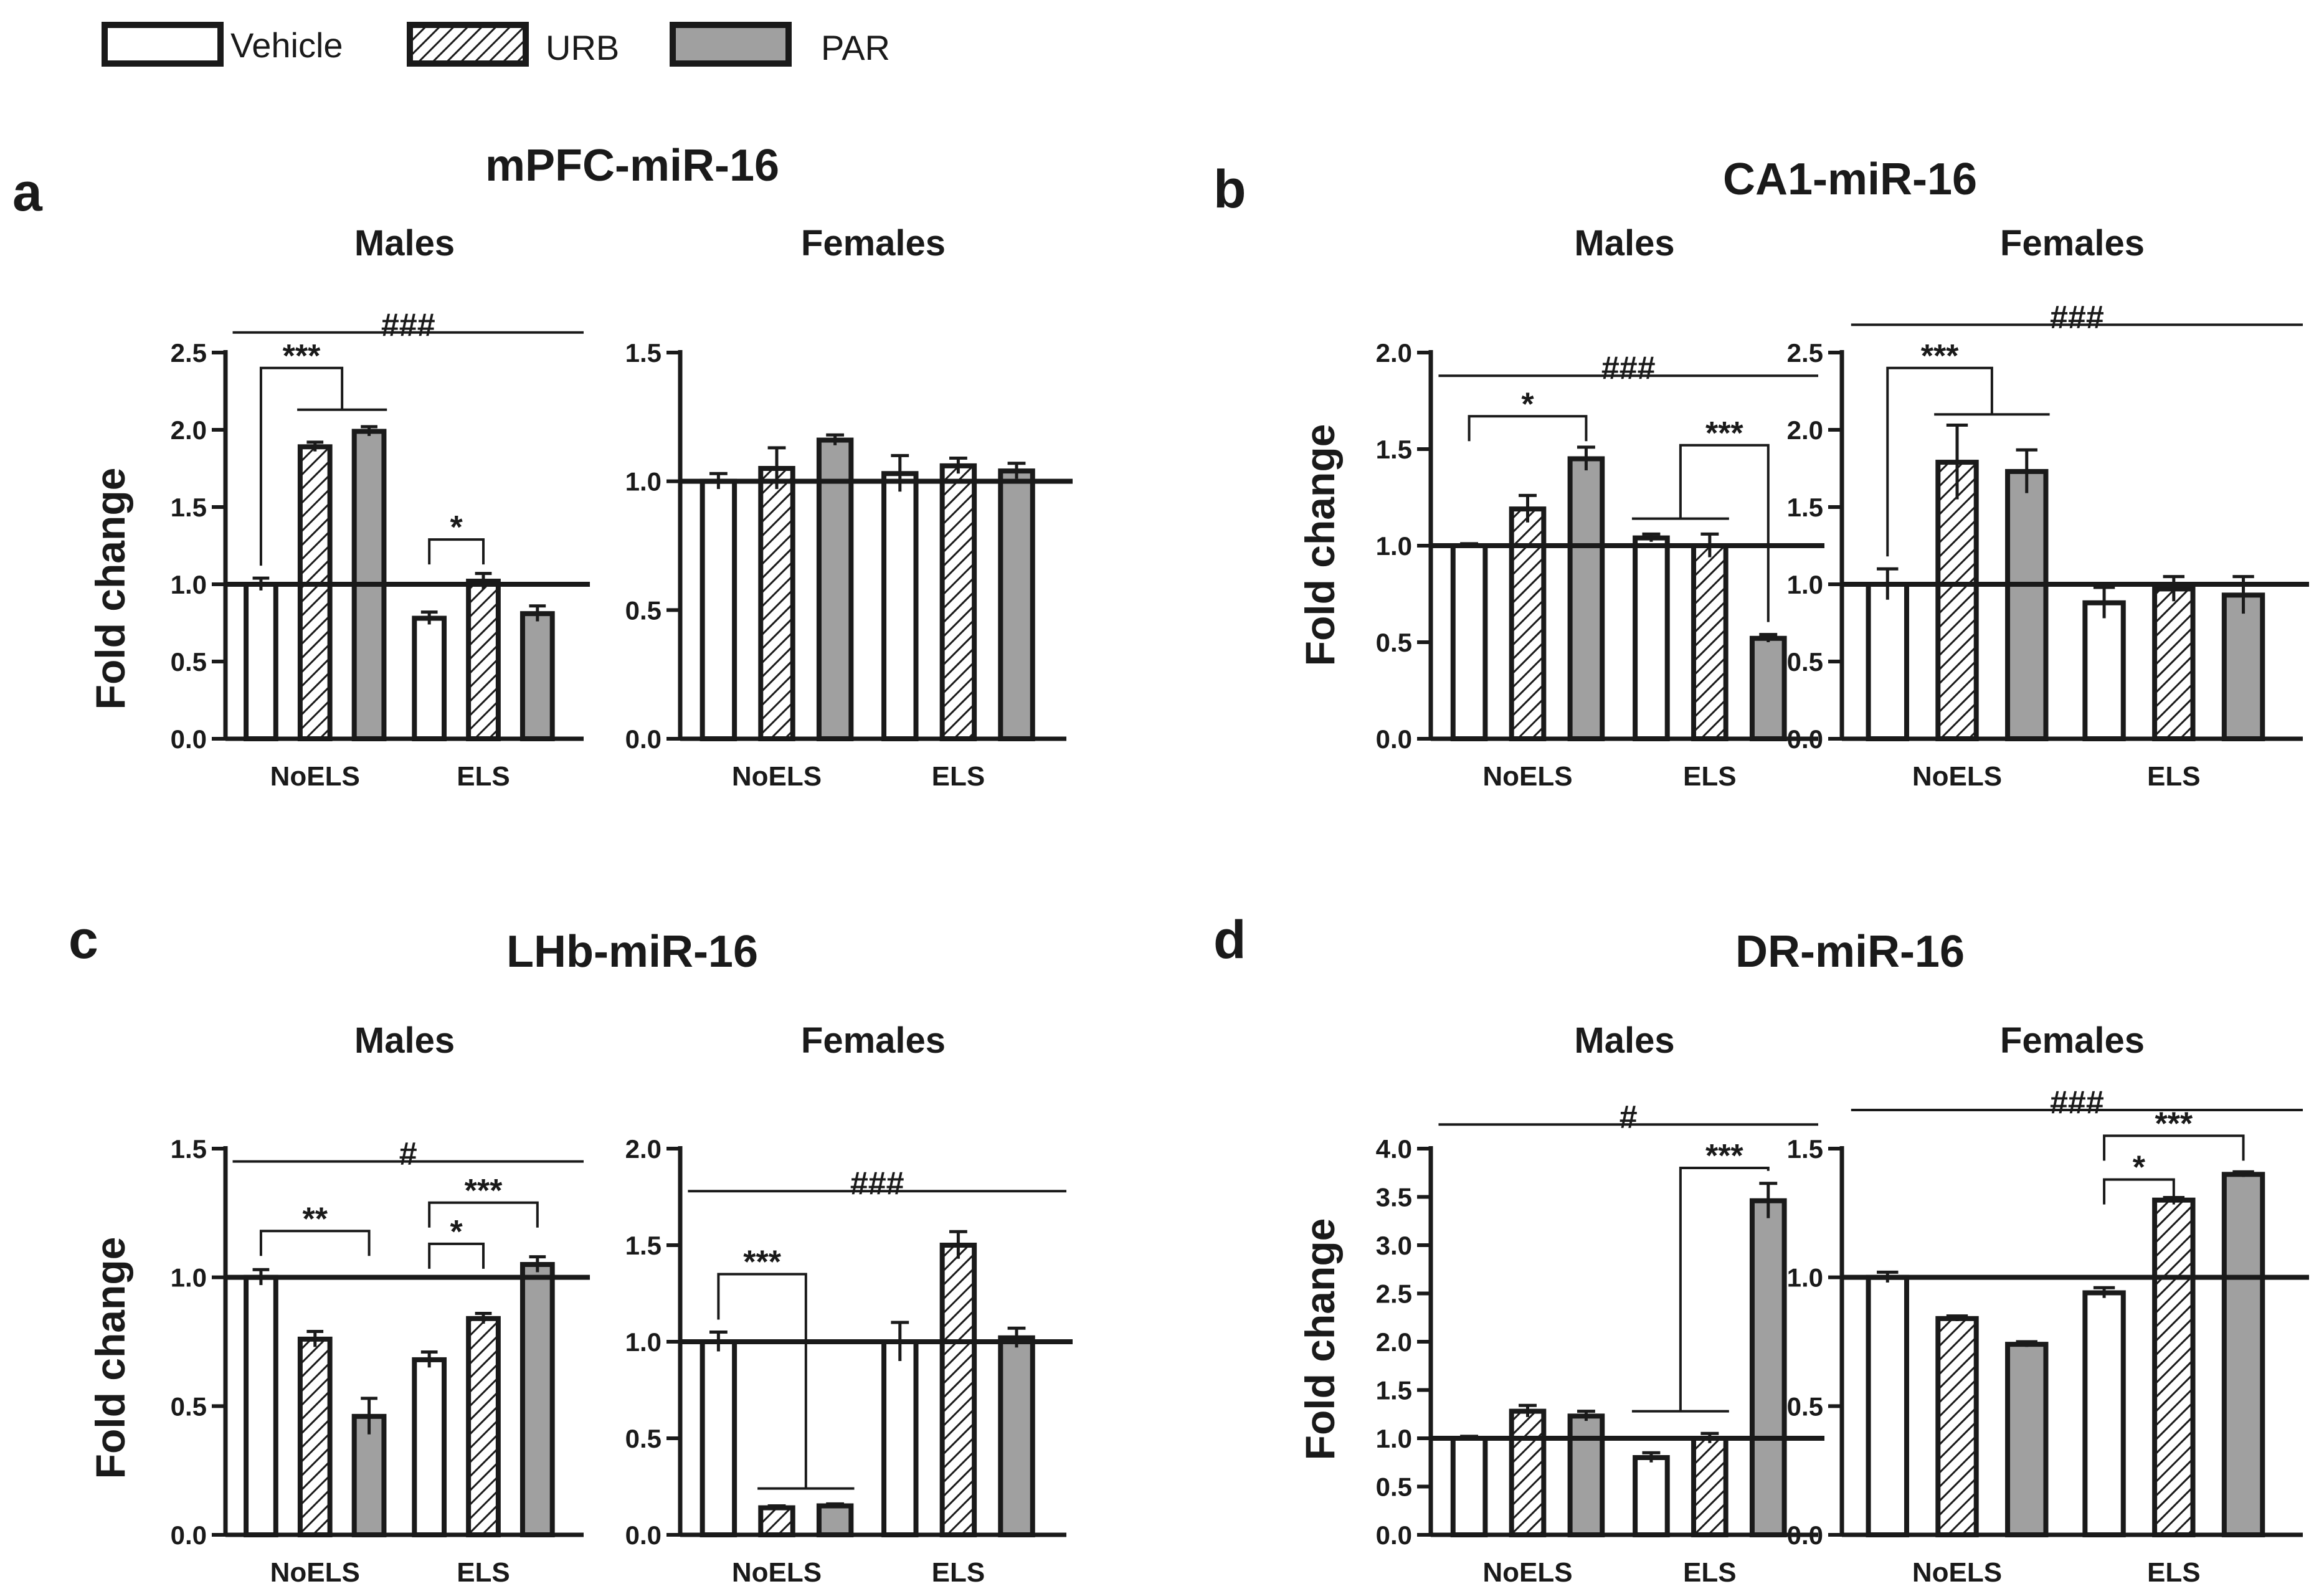 Image resolution: width=2324 pixels, height=1594 pixels. I want to click on y-tick-label: 2.5, so click(189, 353).